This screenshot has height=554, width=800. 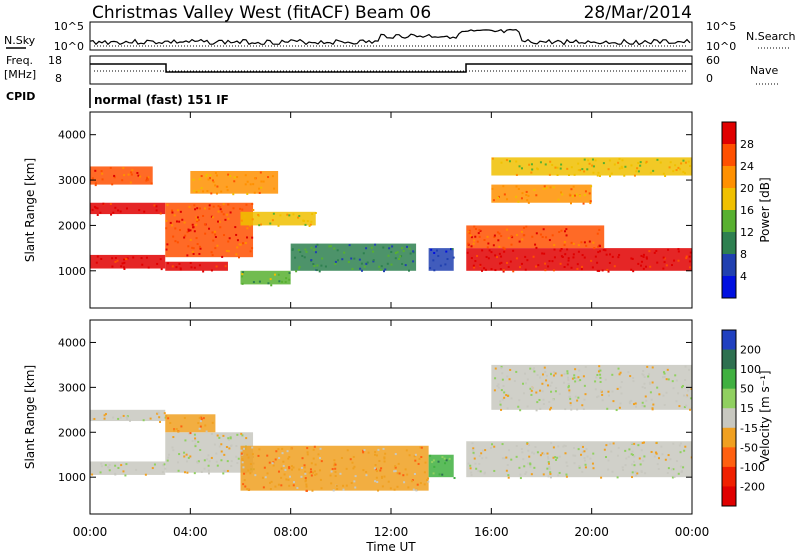 I want to click on power-band, so click(x=128, y=262).